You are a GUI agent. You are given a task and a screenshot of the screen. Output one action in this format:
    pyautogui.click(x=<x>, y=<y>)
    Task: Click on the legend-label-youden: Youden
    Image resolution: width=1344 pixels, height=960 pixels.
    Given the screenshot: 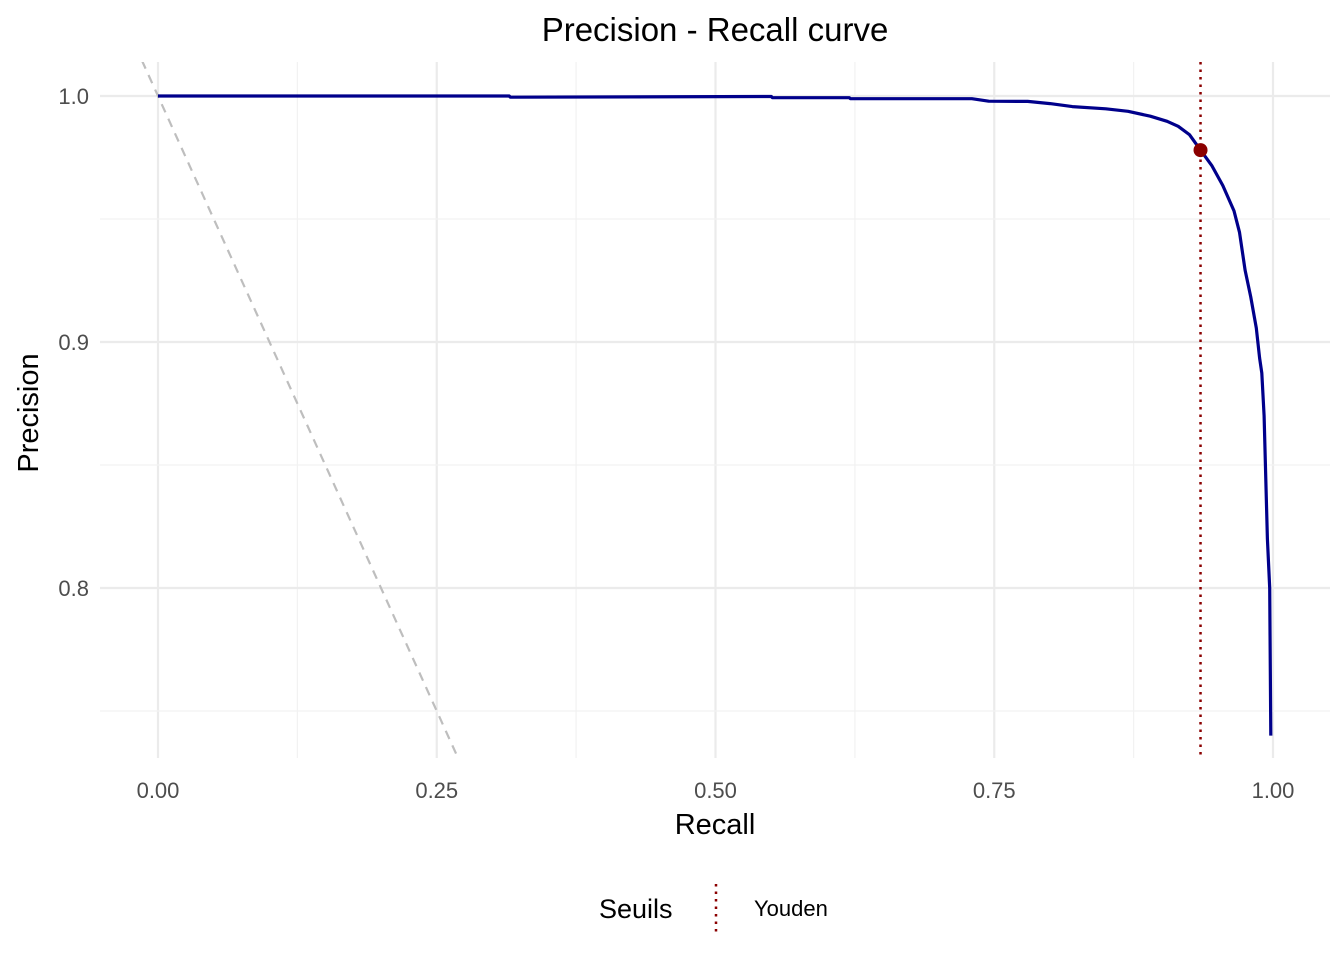 What is the action you would take?
    pyautogui.click(x=791, y=908)
    